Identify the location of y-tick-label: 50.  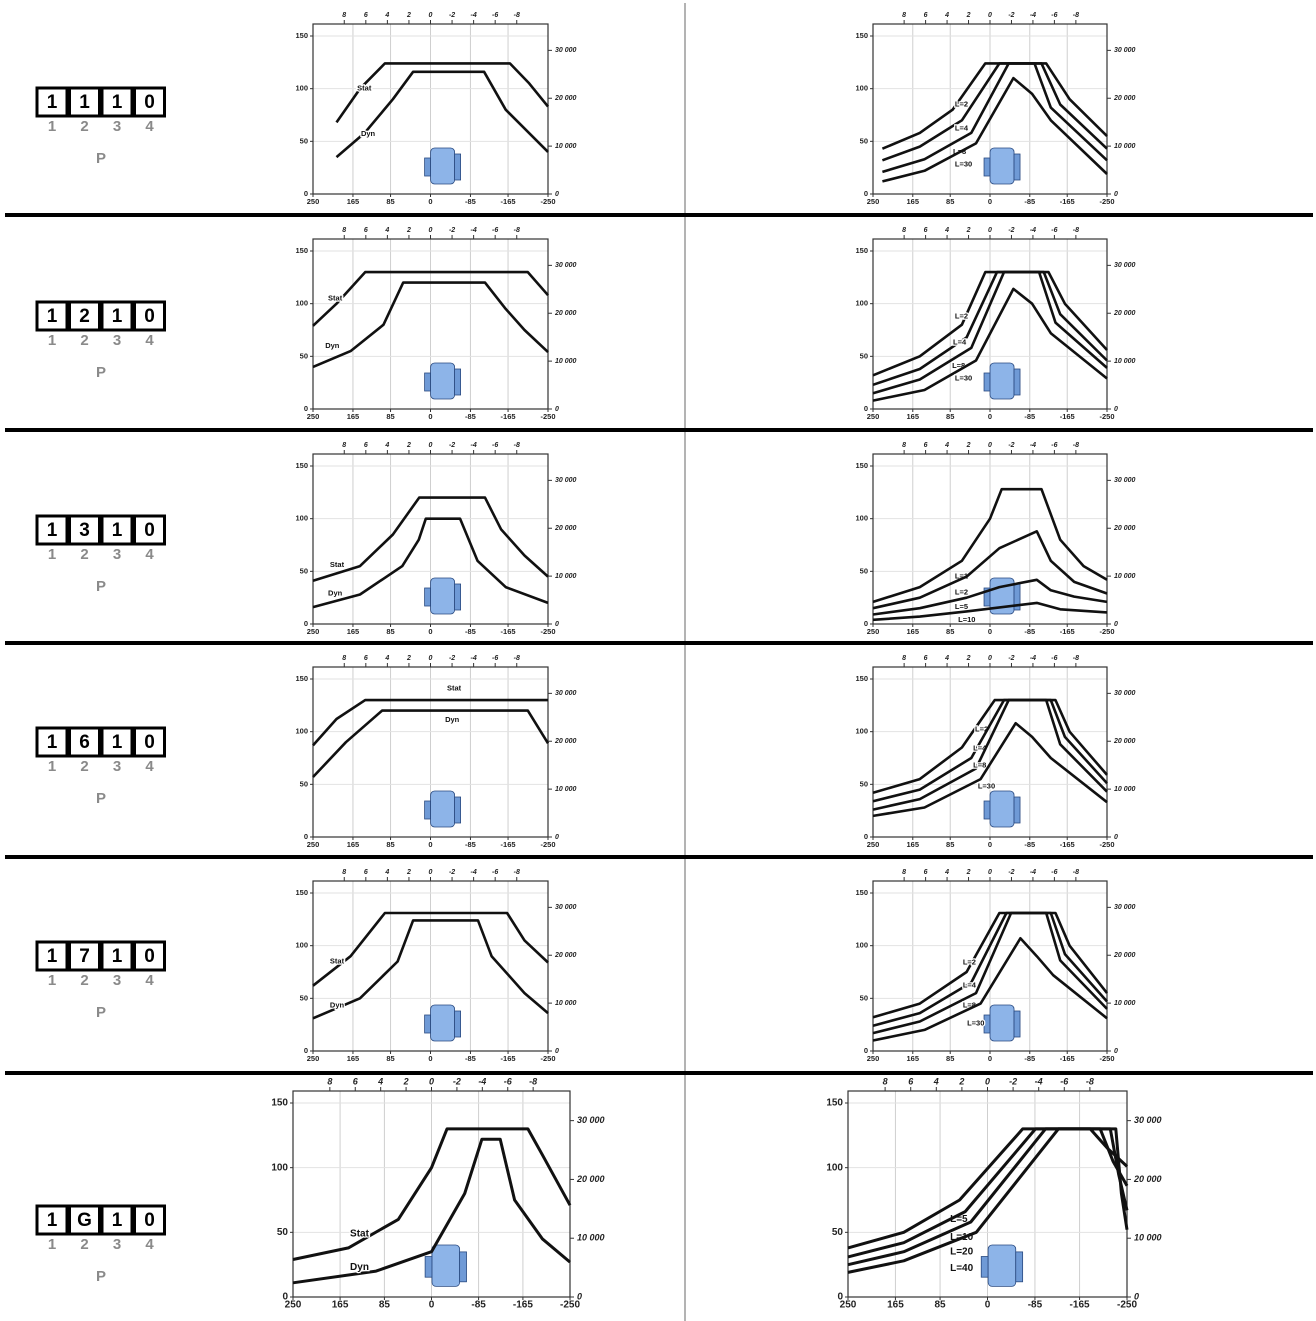
(864, 140).